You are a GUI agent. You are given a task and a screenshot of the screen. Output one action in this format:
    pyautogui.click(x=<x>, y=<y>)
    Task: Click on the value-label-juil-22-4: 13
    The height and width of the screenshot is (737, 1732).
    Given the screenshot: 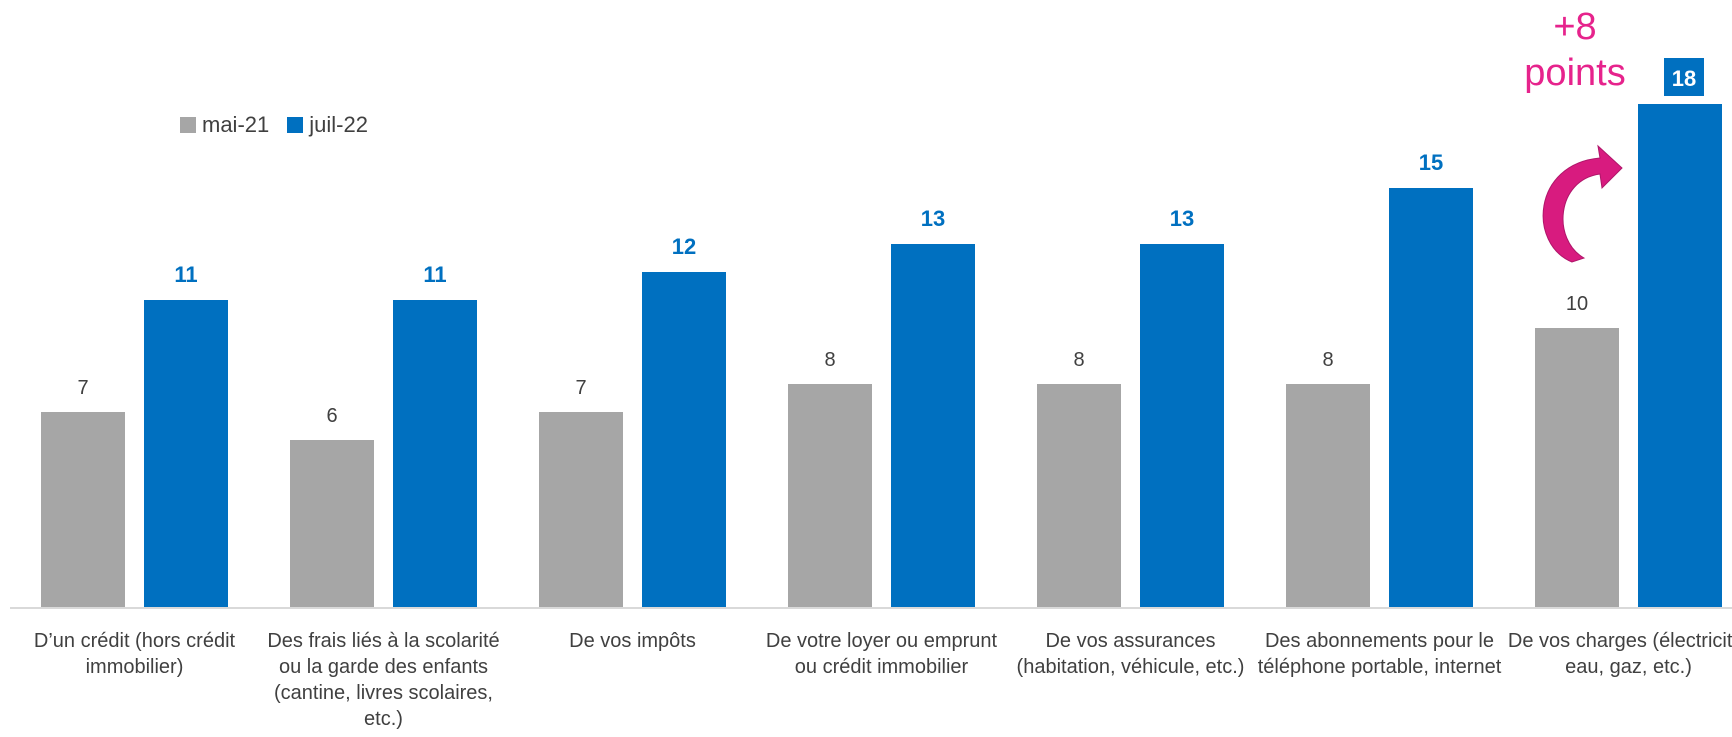 What is the action you would take?
    pyautogui.click(x=933, y=218)
    